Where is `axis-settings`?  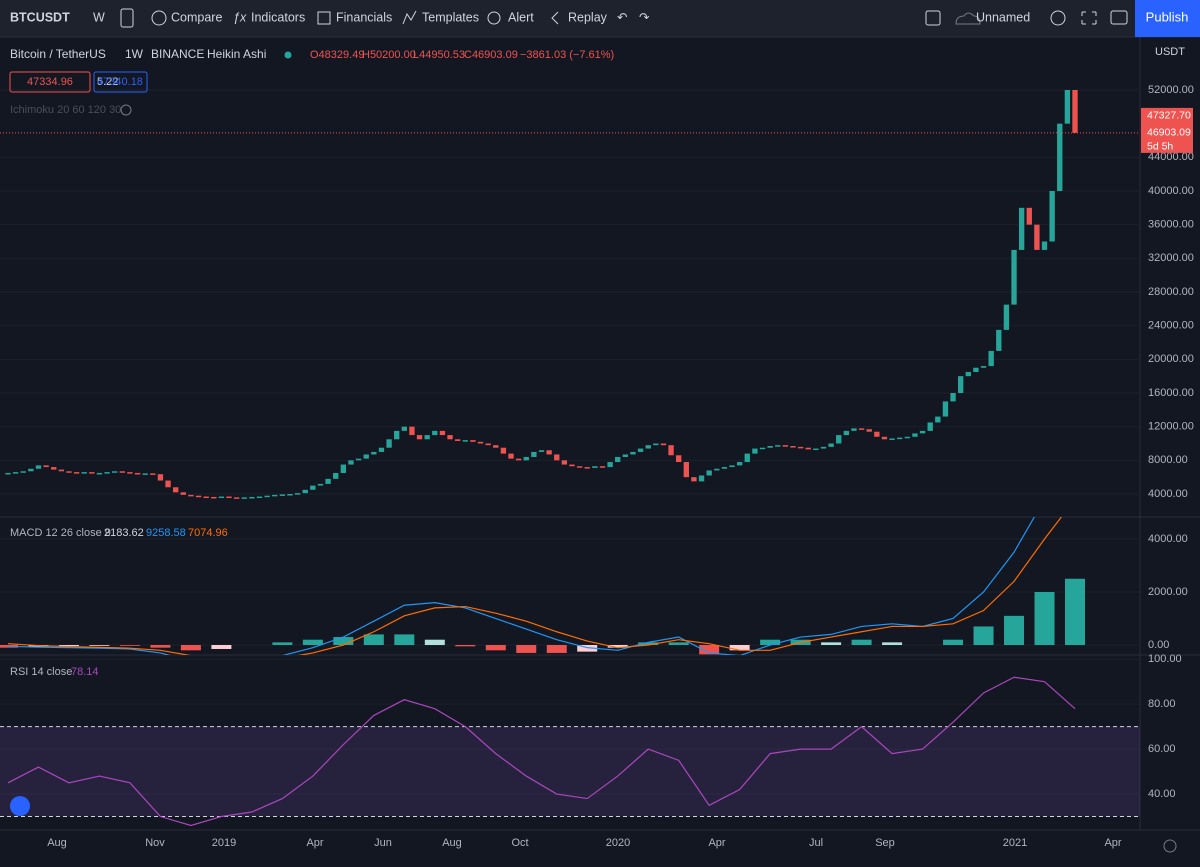
axis-settings is located at coordinates (1170, 846).